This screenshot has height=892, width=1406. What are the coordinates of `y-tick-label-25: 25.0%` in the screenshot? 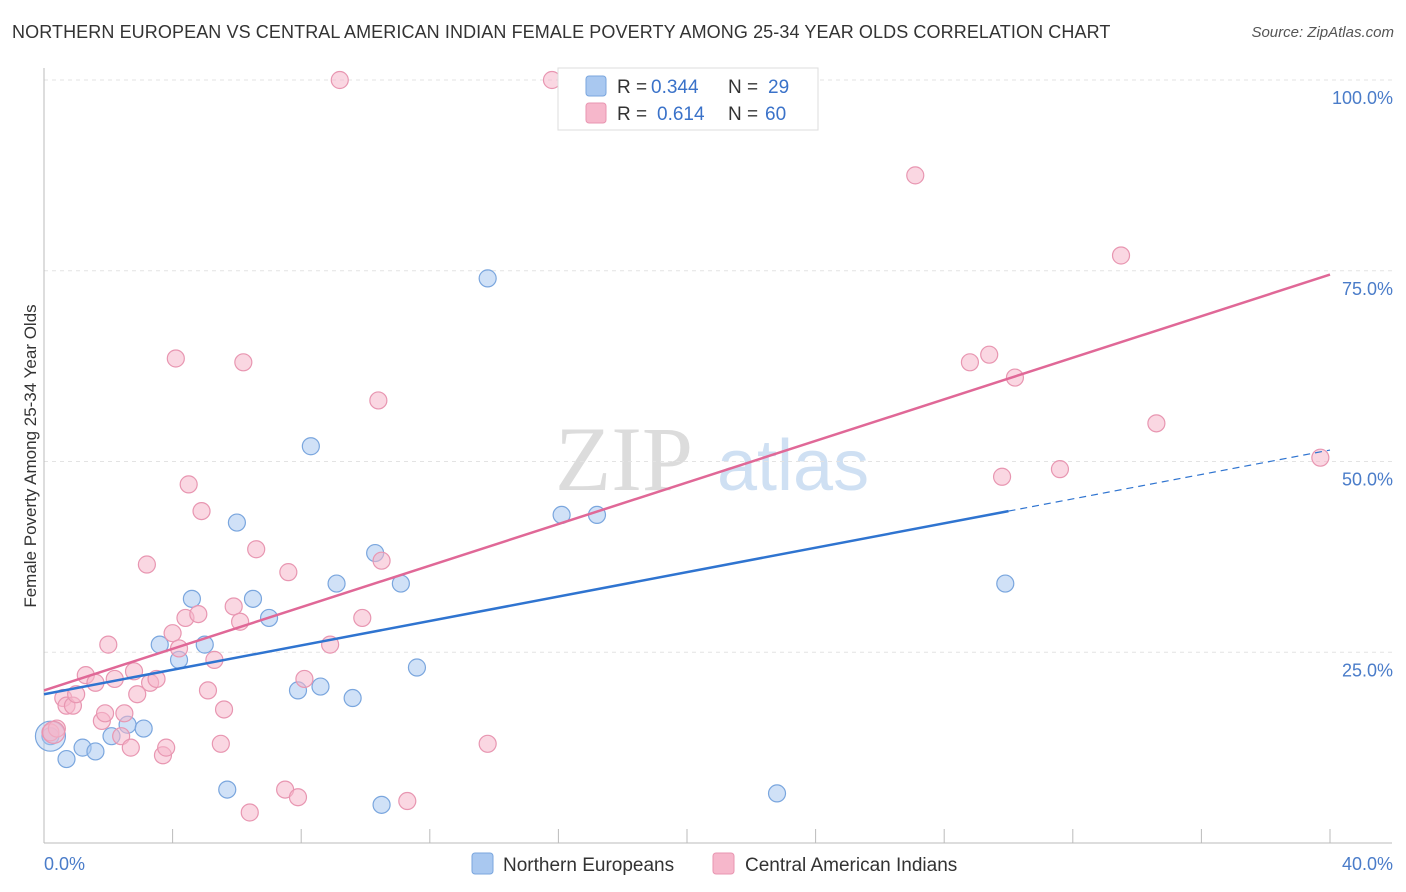 It's located at (1367, 670).